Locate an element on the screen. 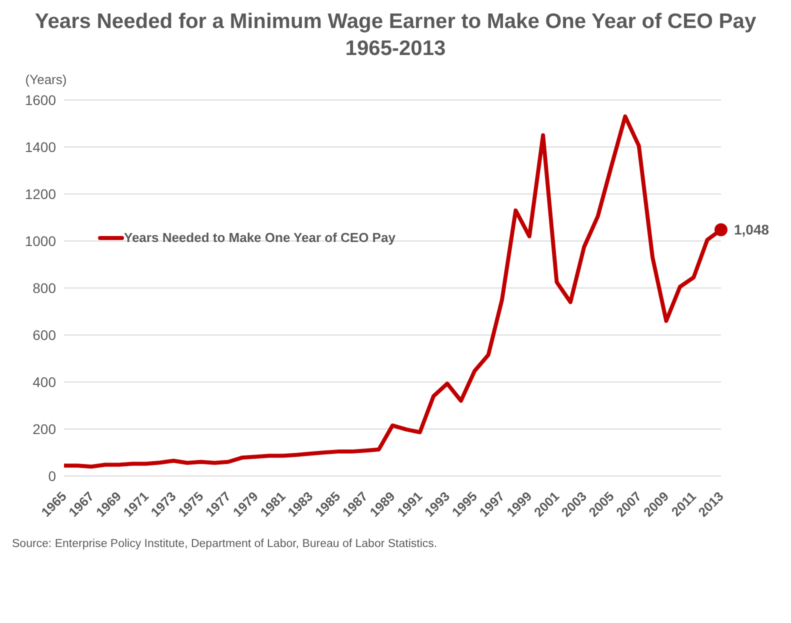 The width and height of the screenshot is (791, 623). y-tick-label: 1600 is located at coordinates (40, 100).